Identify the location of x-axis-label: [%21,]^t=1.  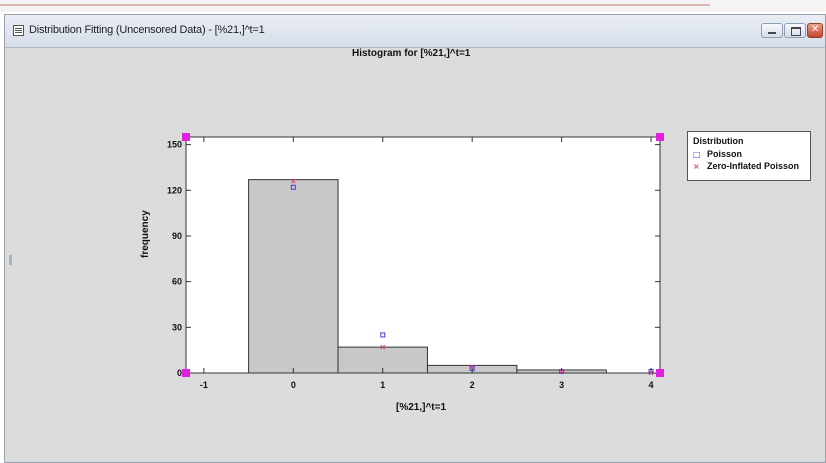
(421, 407).